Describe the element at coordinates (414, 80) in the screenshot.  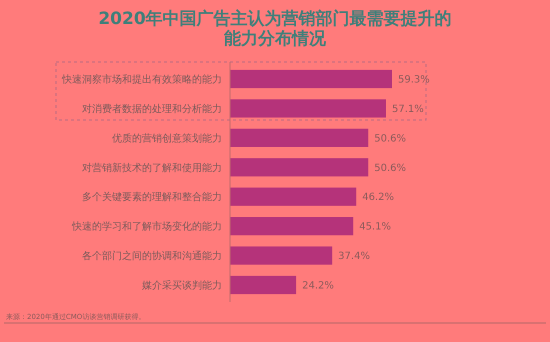
I see `data-label: 59.3%` at that location.